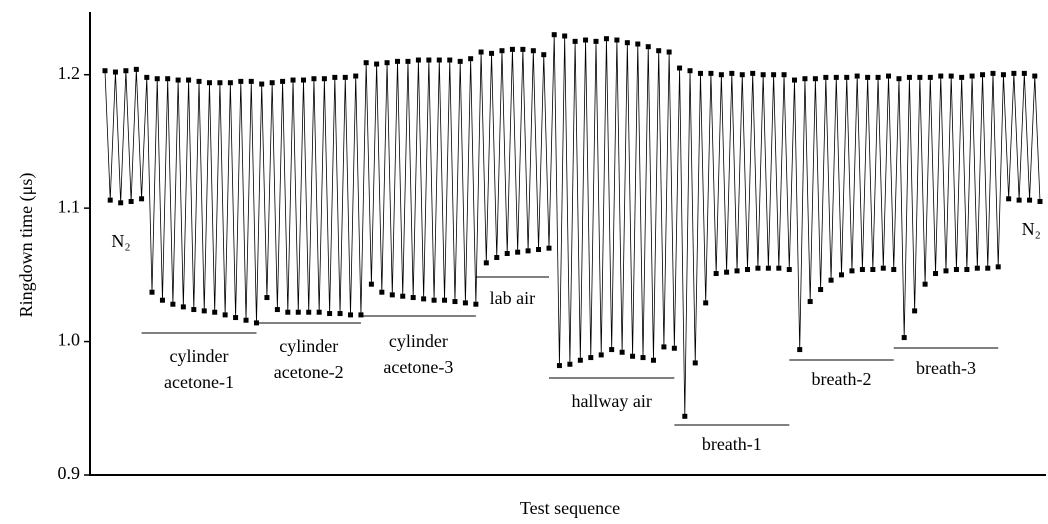 The image size is (1048, 524). Describe the element at coordinates (69, 206) in the screenshot. I see `y-tick-label: 1.1` at that location.